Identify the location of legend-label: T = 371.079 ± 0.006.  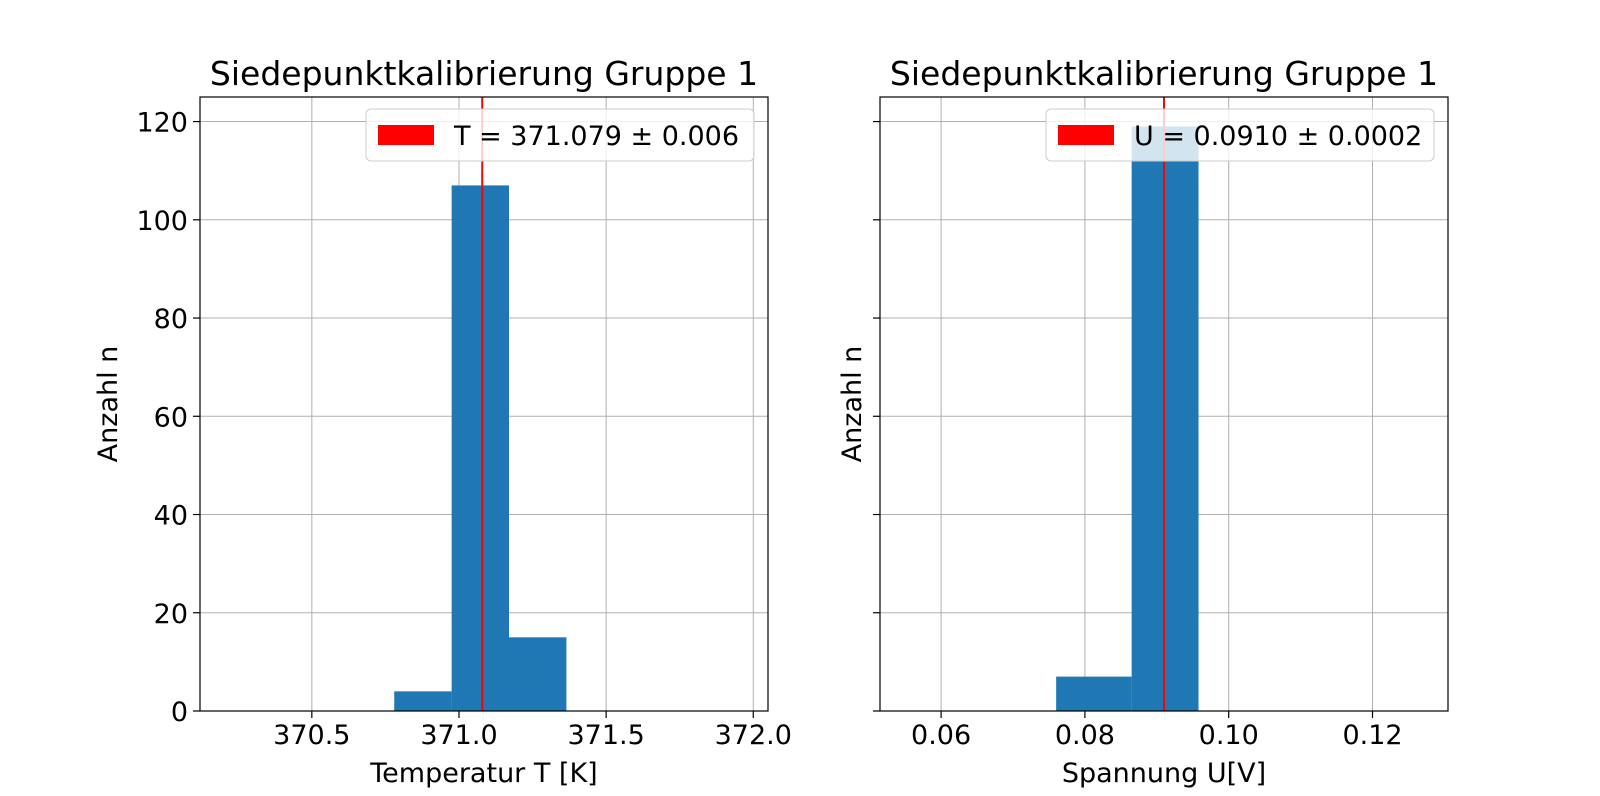
(596, 136).